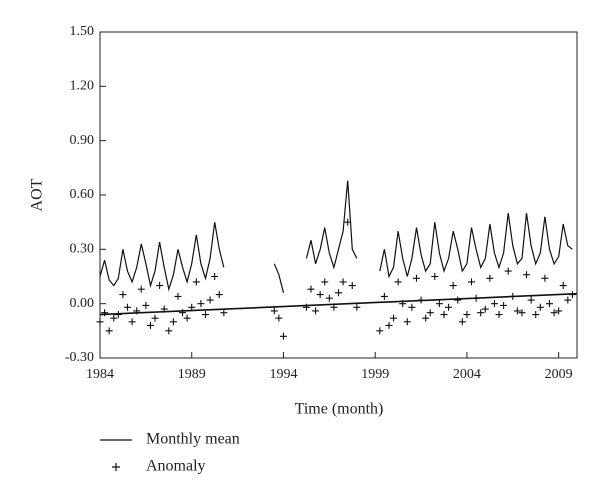  I want to click on x-tick-label: 2009, so click(559, 374).